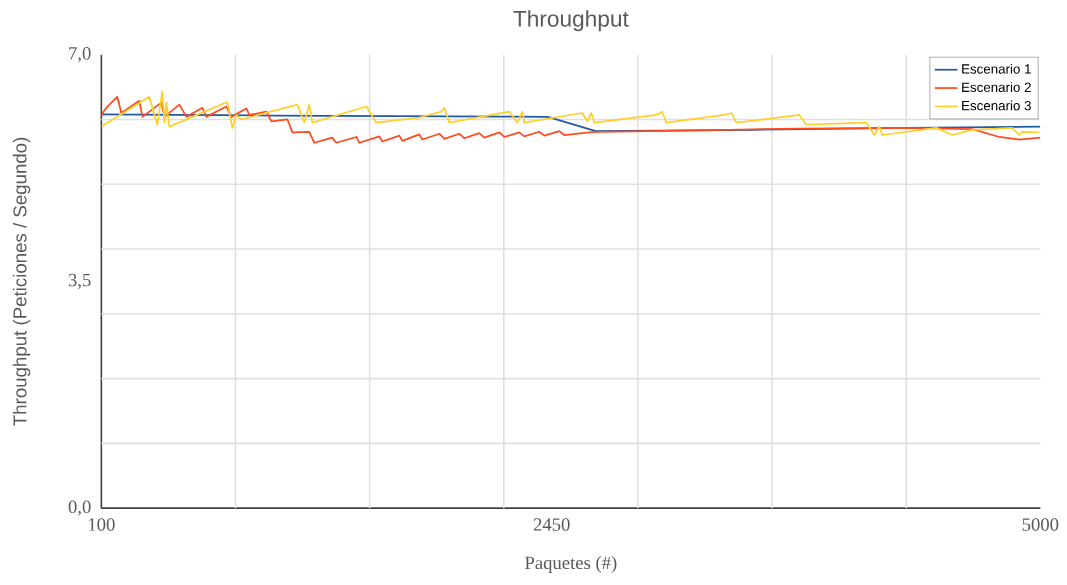  I want to click on legend-label: Escenario 2, so click(996, 87).